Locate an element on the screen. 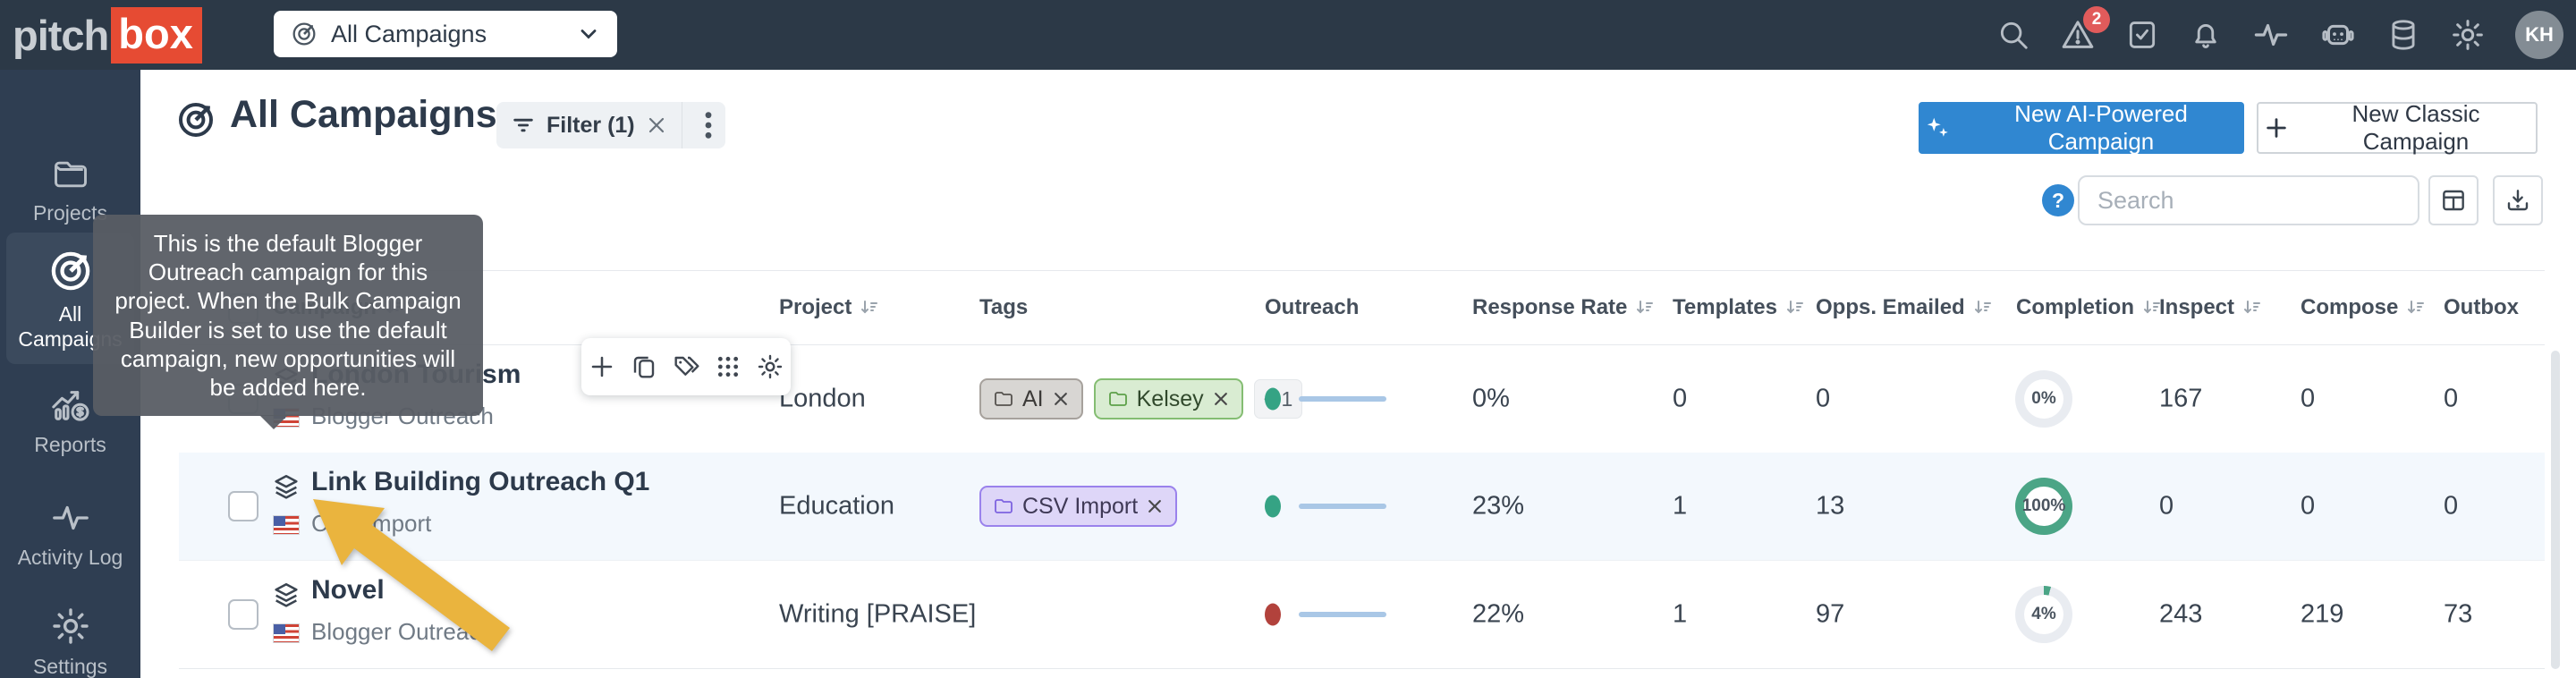 The height and width of the screenshot is (678, 2576). tag-chip: CSV Import is located at coordinates (1078, 507).